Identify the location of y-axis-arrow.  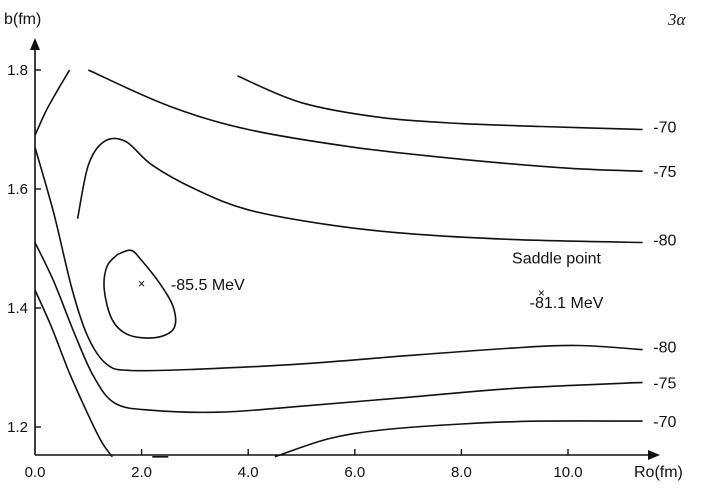
(35, 44).